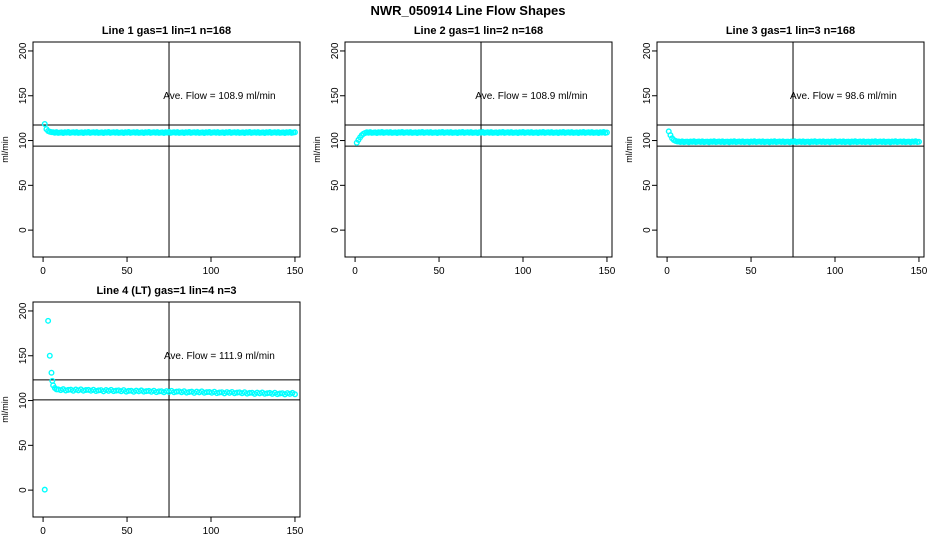  Describe the element at coordinates (219, 356) in the screenshot. I see `avg-flow-annotation: Ave. Flow = 111.9 ml/min` at that location.